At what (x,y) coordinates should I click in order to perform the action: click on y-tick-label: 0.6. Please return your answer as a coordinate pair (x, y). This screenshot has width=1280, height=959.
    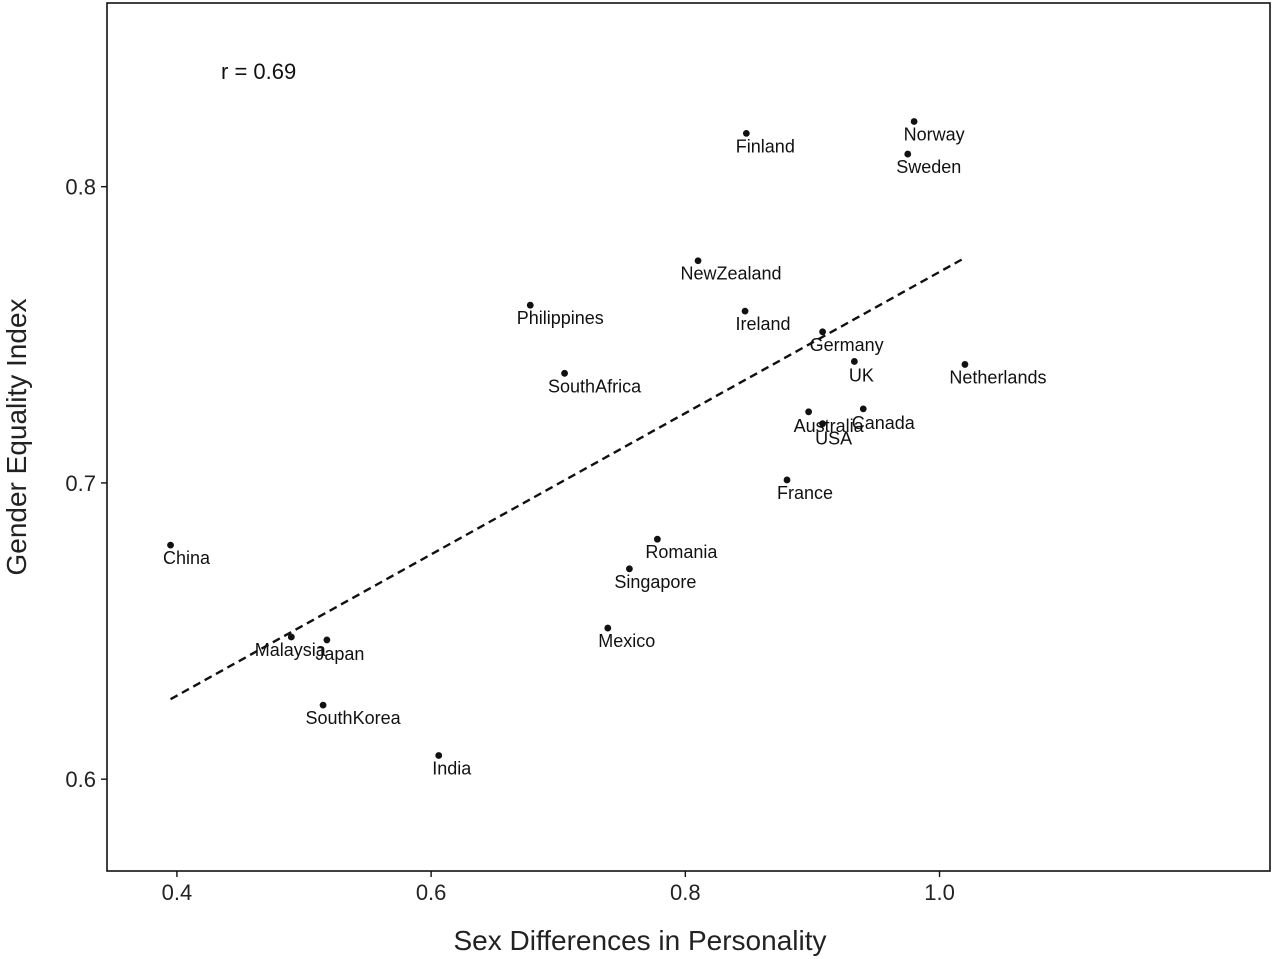
    Looking at the image, I should click on (80, 779).